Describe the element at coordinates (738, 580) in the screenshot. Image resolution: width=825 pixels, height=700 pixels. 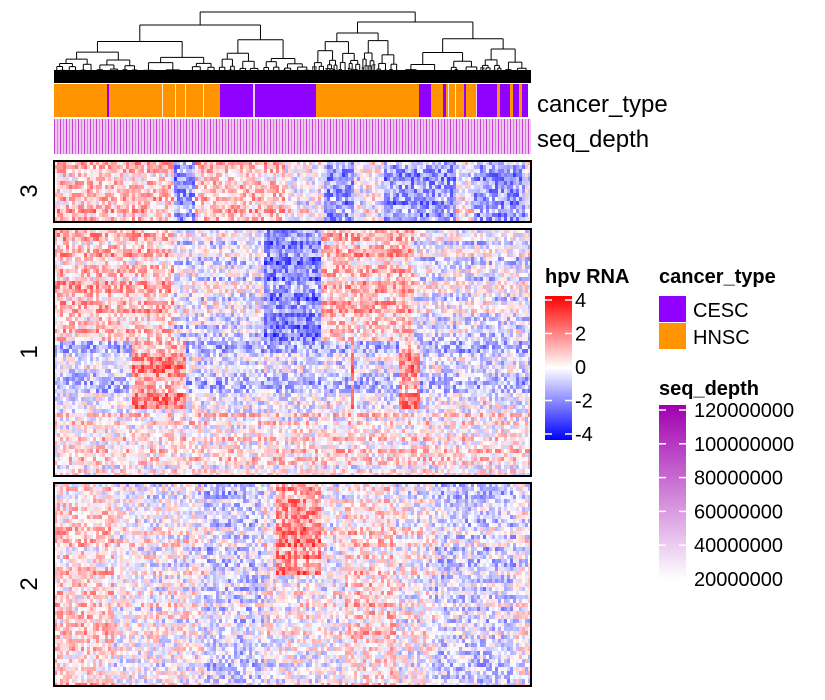
I see `seq-depth-tick-label: 20000000` at that location.